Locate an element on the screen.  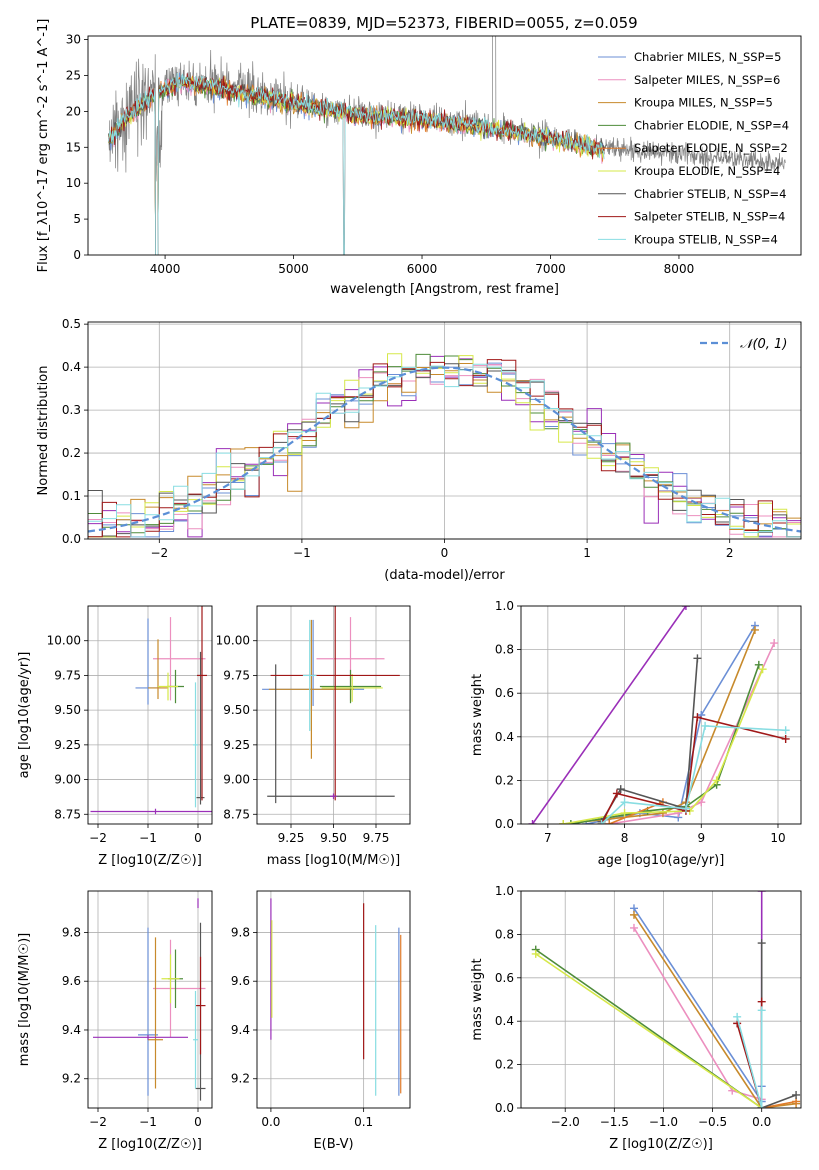
residuals-plot-area is located at coordinates (444, 445).